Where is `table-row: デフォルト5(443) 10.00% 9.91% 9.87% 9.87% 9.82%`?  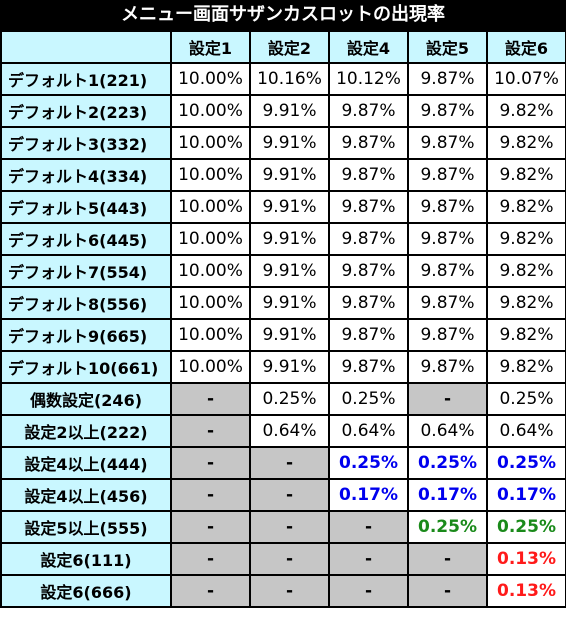
table-row: デフォルト5(443) 10.00% 9.91% 9.87% 9.87% 9.82% is located at coordinates (283, 207).